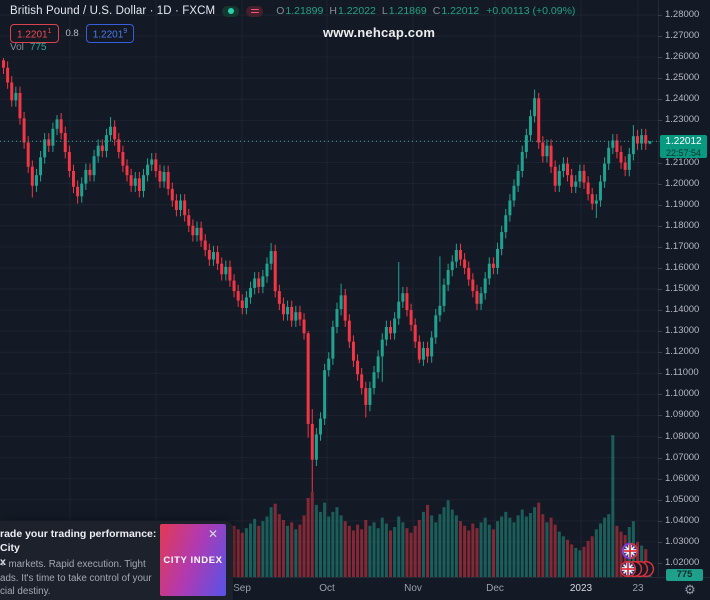 The height and width of the screenshot is (600, 710). I want to click on price-tick-label: 1.24000, so click(678, 99).